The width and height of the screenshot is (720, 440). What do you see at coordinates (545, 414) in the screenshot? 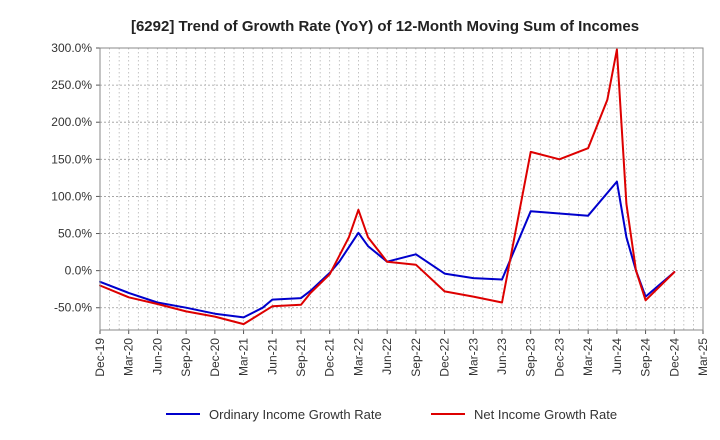
I see `legend-label: Net Income Growth Rate` at bounding box center [545, 414].